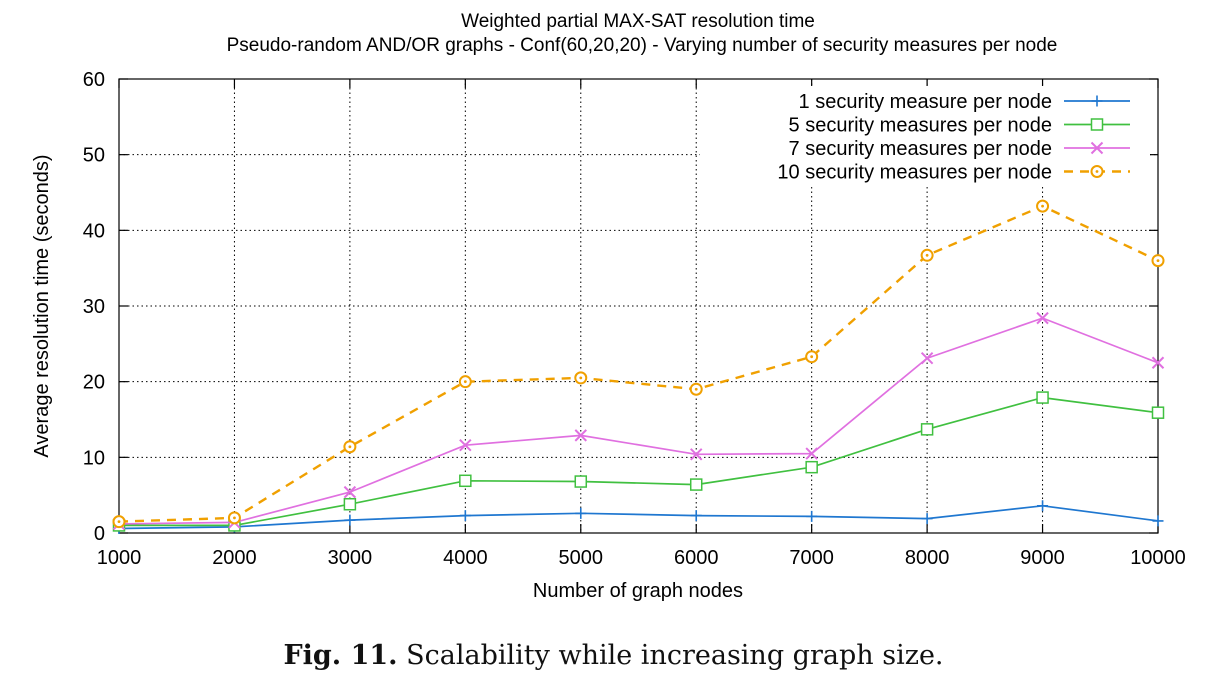  Describe the element at coordinates (94, 383) in the screenshot. I see `y-tick-label: 20` at that location.